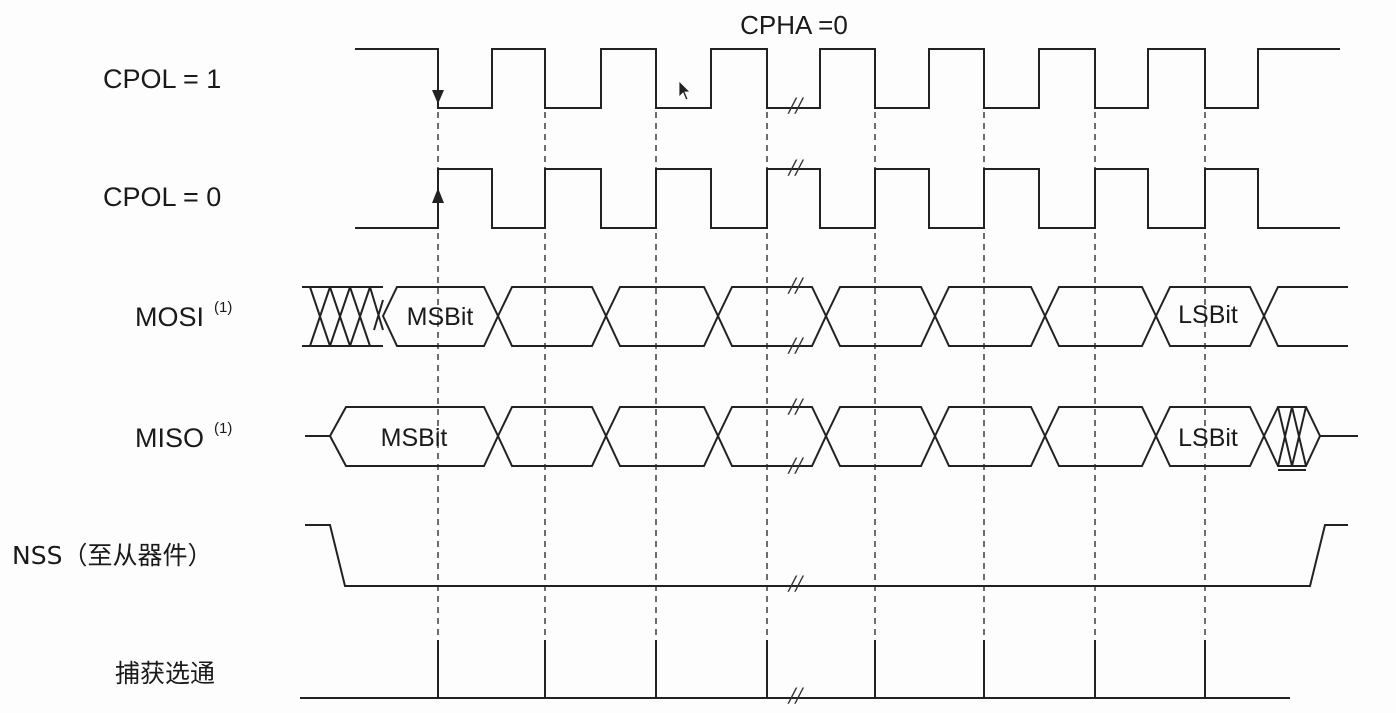 This screenshot has height=713, width=1396. Describe the element at coordinates (794, 25) in the screenshot. I see `diagram-title: CPHA =0` at that location.